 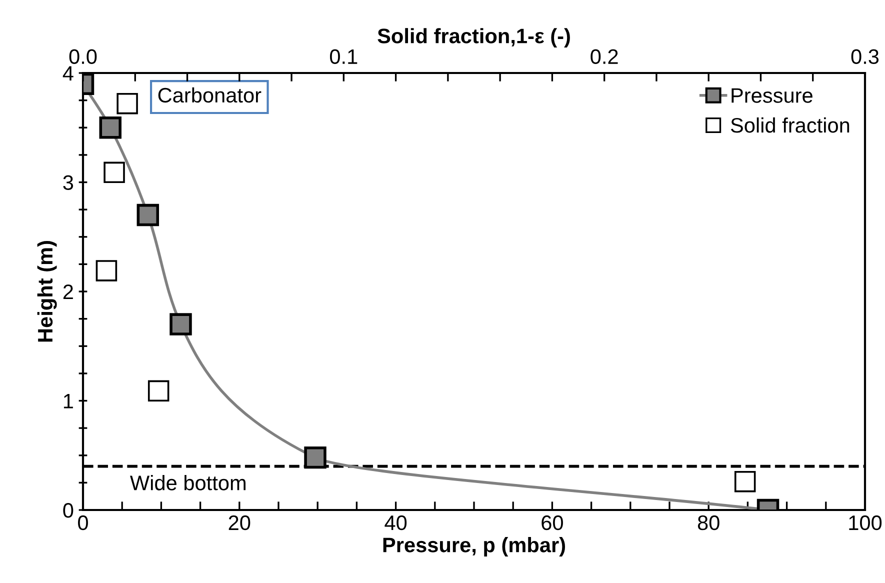 I want to click on ref-line-label: Wide bottom, so click(x=188, y=482).